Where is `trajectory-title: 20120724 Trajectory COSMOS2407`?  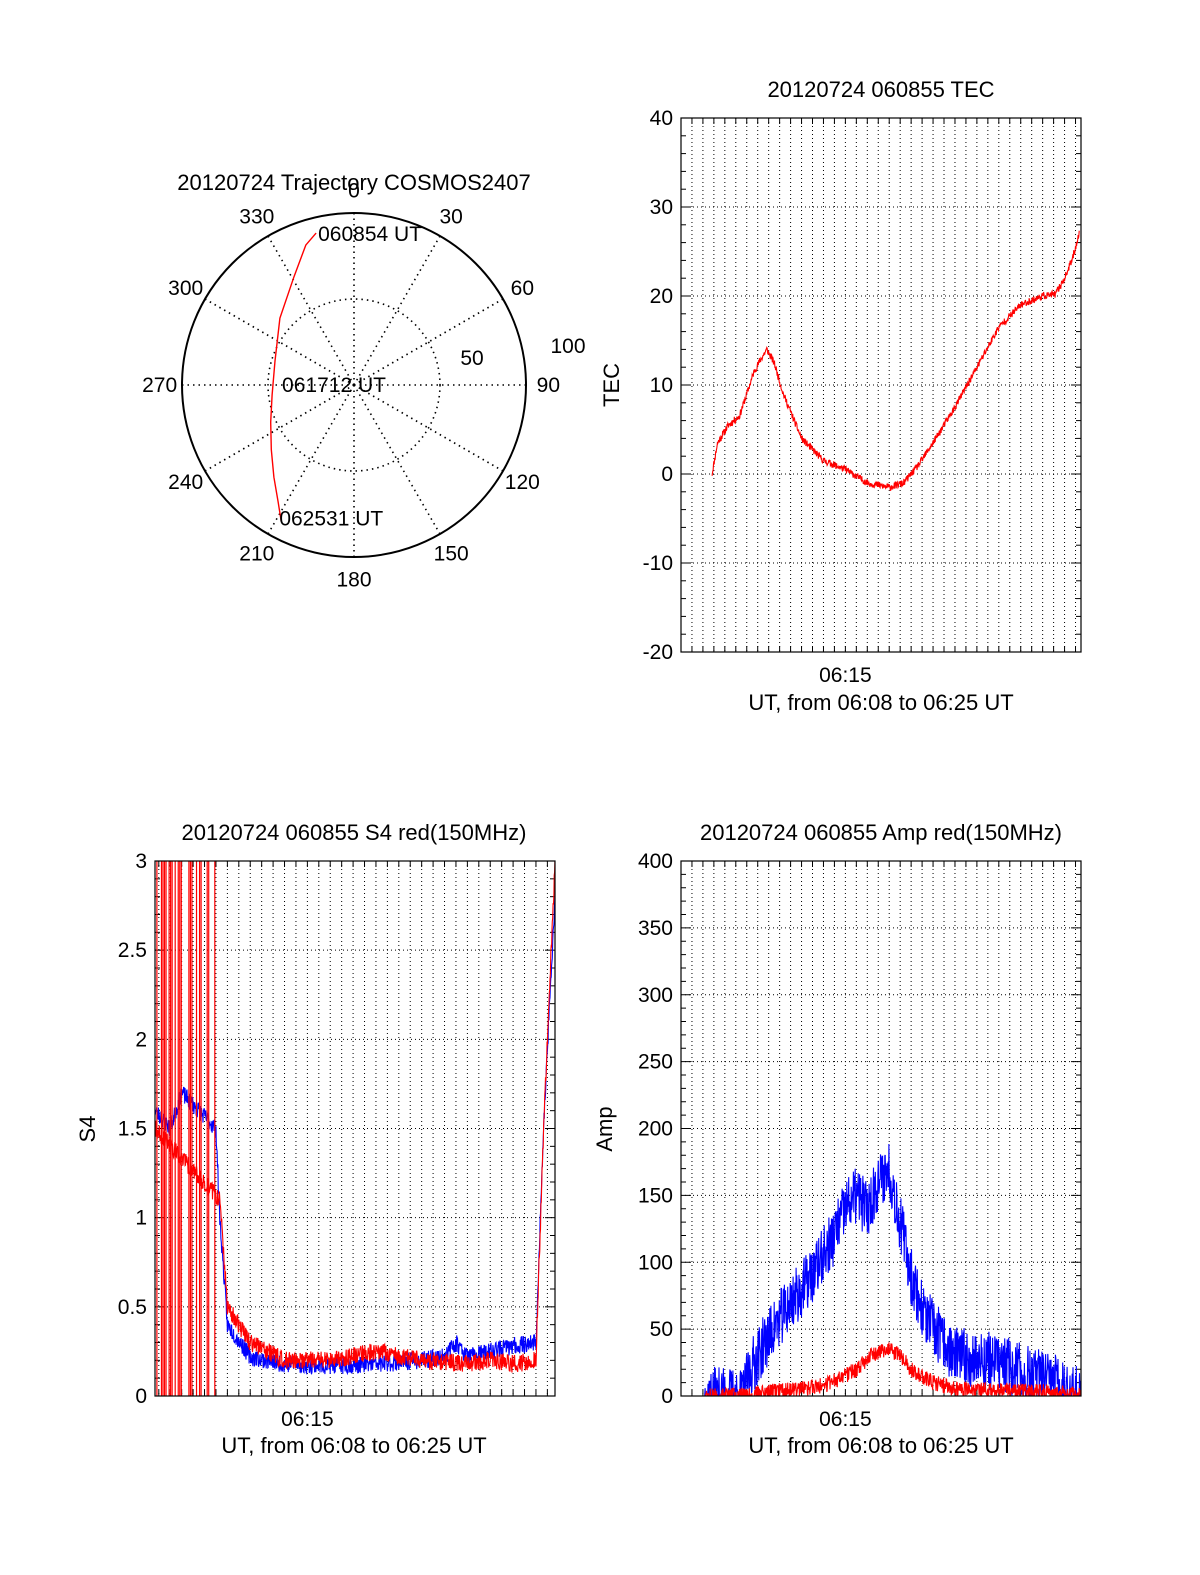 trajectory-title: 20120724 Trajectory COSMOS2407 is located at coordinates (353, 182).